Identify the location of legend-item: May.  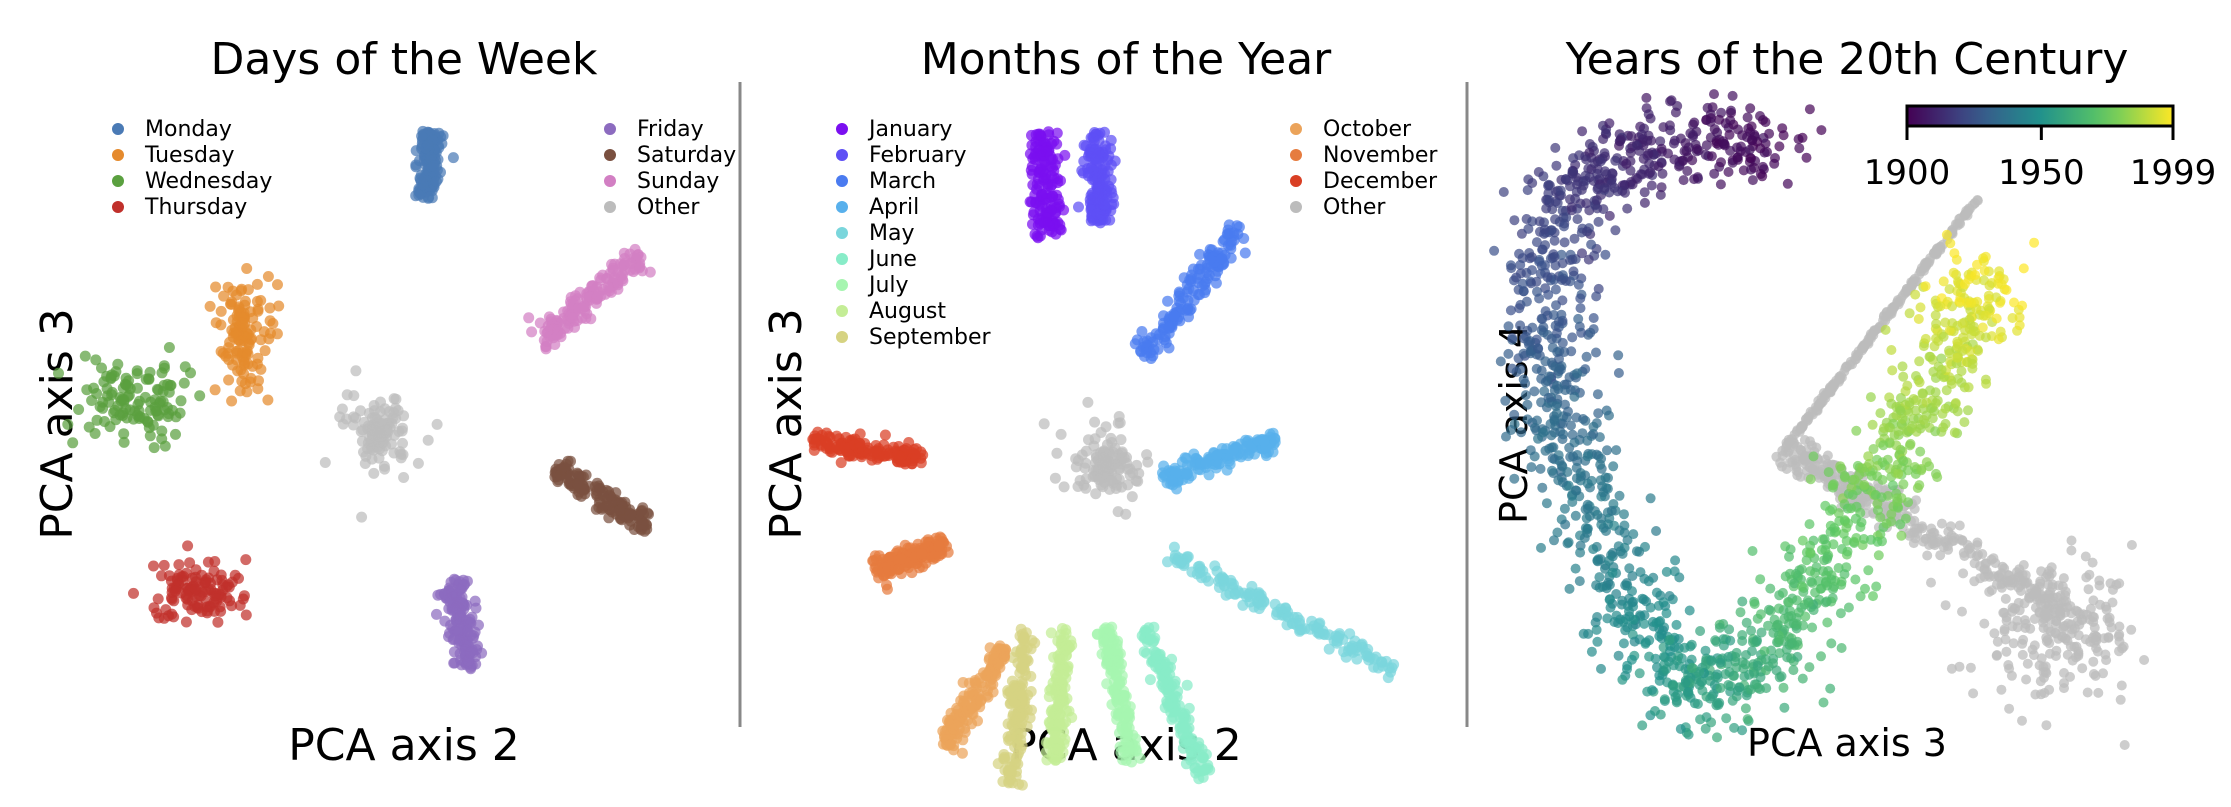
(875, 233).